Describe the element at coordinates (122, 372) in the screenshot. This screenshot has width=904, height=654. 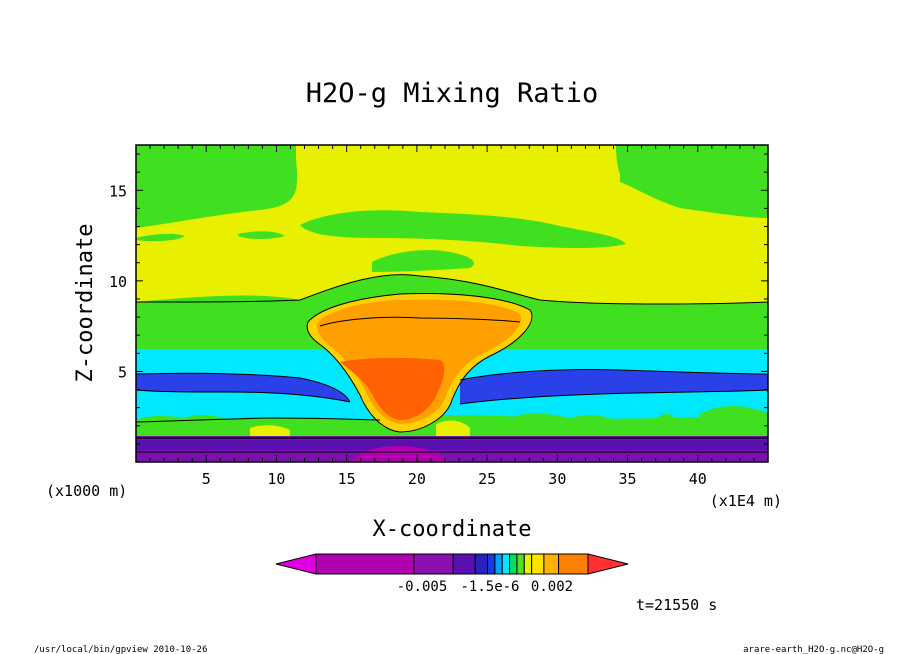
I see `y-tick-label: 5` at that location.